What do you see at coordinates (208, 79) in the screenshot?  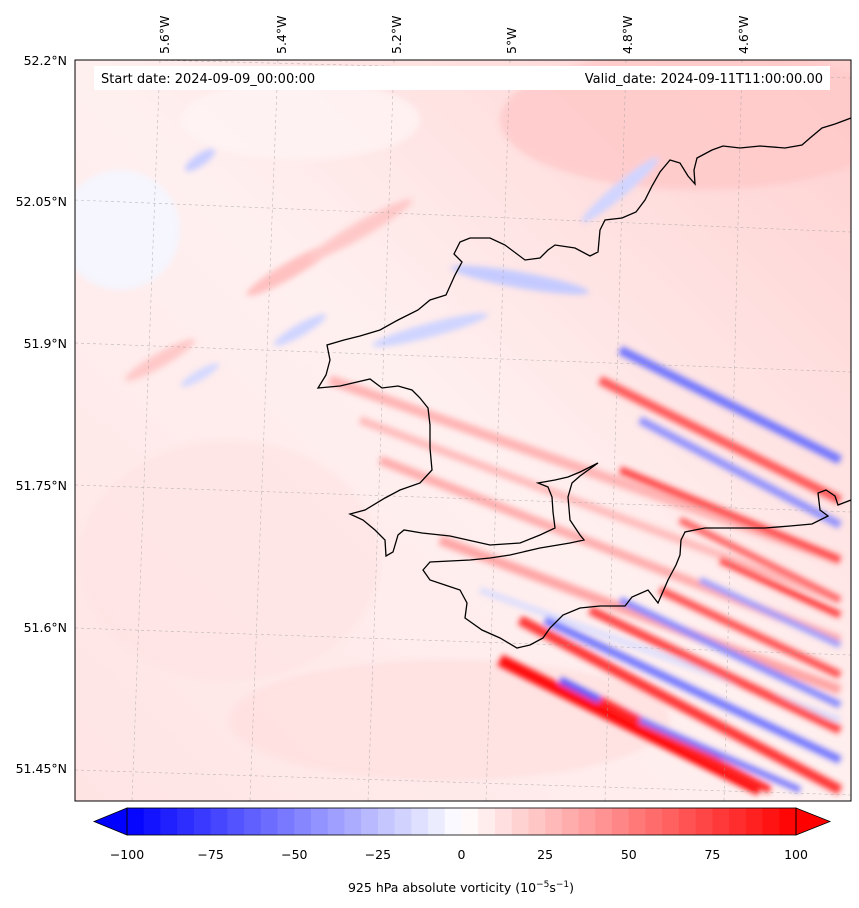 I see `start-date-label: Start date: 2024-09-09_00:00:00` at bounding box center [208, 79].